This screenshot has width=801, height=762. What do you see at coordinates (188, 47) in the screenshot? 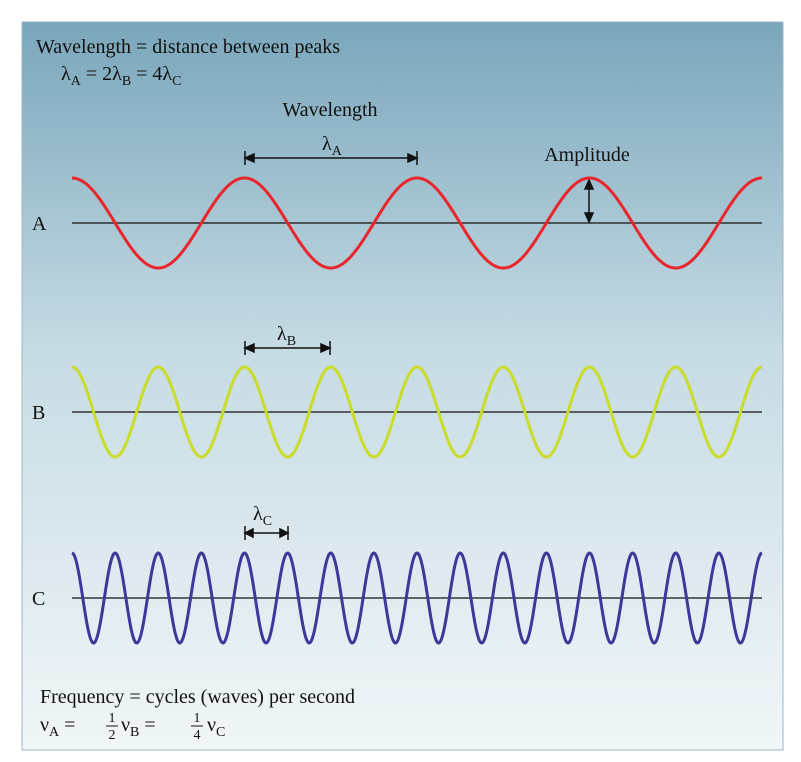
I see `wavelength-definition: Wavelength = distance between peaks` at bounding box center [188, 47].